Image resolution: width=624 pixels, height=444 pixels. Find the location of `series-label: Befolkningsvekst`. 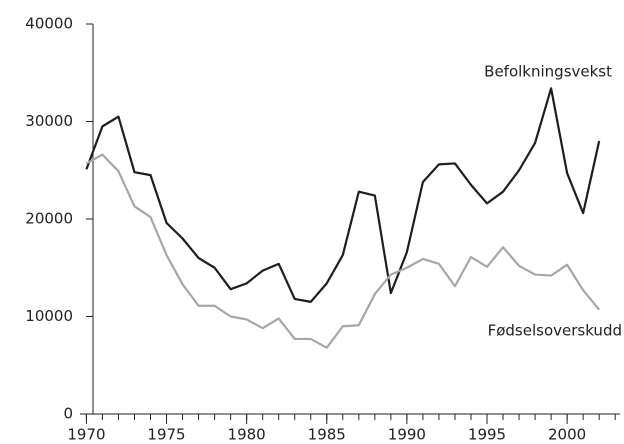

series-label: Befolkningsvekst is located at coordinates (548, 72).